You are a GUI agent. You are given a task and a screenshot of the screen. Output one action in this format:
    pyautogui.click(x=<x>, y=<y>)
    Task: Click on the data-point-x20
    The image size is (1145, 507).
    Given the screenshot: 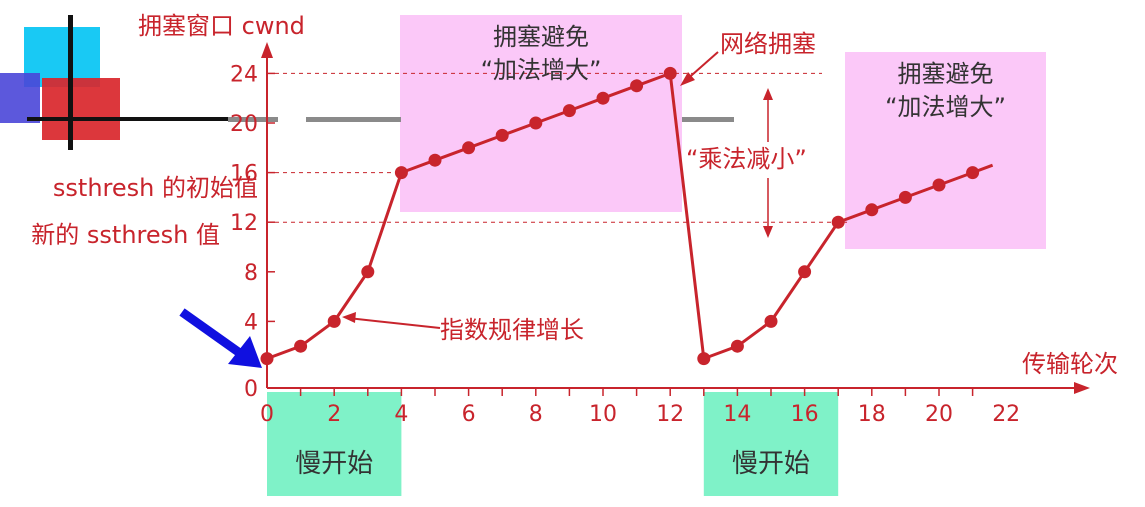 What is the action you would take?
    pyautogui.click(x=939, y=185)
    